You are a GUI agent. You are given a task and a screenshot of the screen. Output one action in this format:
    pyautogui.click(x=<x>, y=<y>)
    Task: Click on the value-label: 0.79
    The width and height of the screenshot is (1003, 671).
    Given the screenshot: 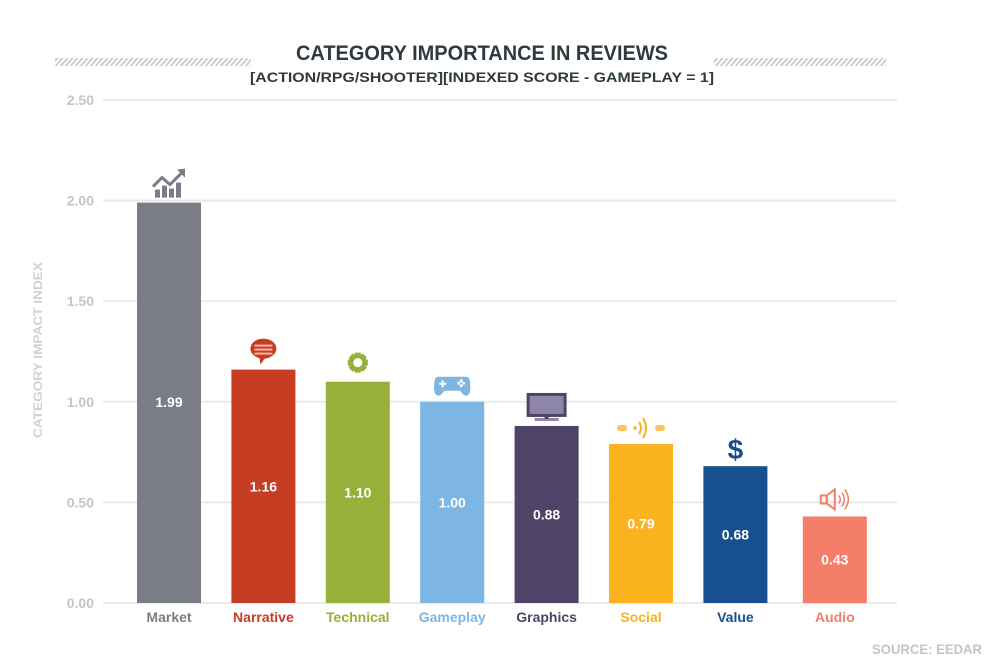 What is the action you would take?
    pyautogui.click(x=640, y=524)
    